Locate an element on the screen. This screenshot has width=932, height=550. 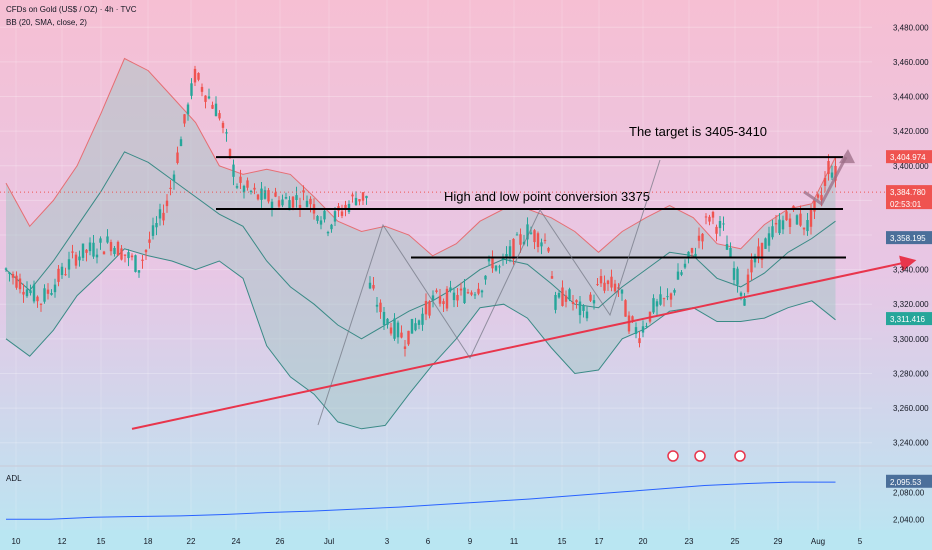
time-tick: 10 is located at coordinates (16, 541).